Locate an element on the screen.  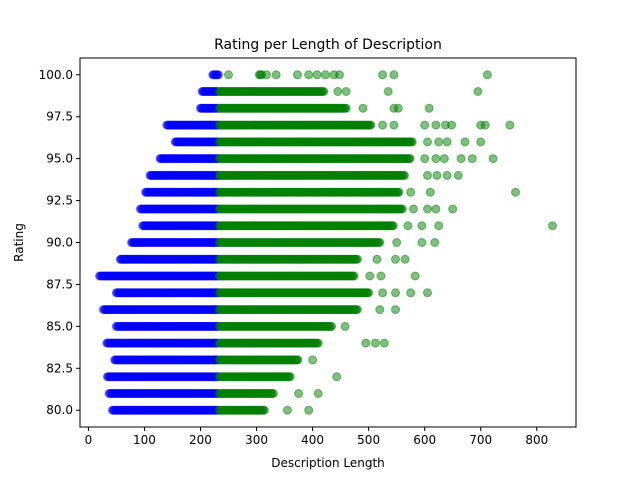
x-tick-label: 300 is located at coordinates (256, 440).